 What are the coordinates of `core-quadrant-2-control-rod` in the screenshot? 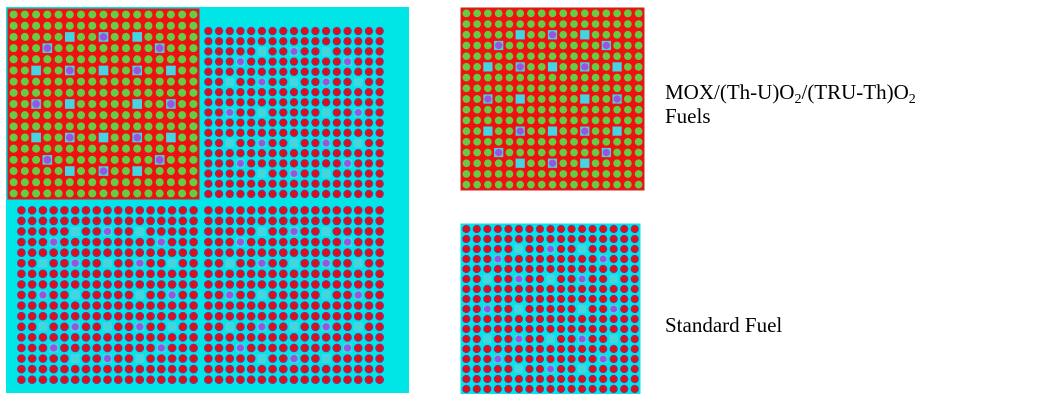 It's located at (75, 263).